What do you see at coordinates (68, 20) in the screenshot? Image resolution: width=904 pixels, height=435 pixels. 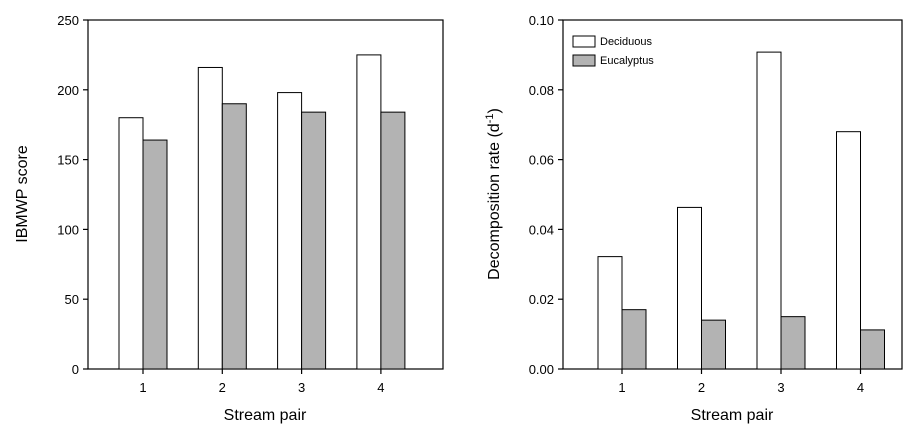 I see `ibmwp-y-tick-label-5: 250` at bounding box center [68, 20].